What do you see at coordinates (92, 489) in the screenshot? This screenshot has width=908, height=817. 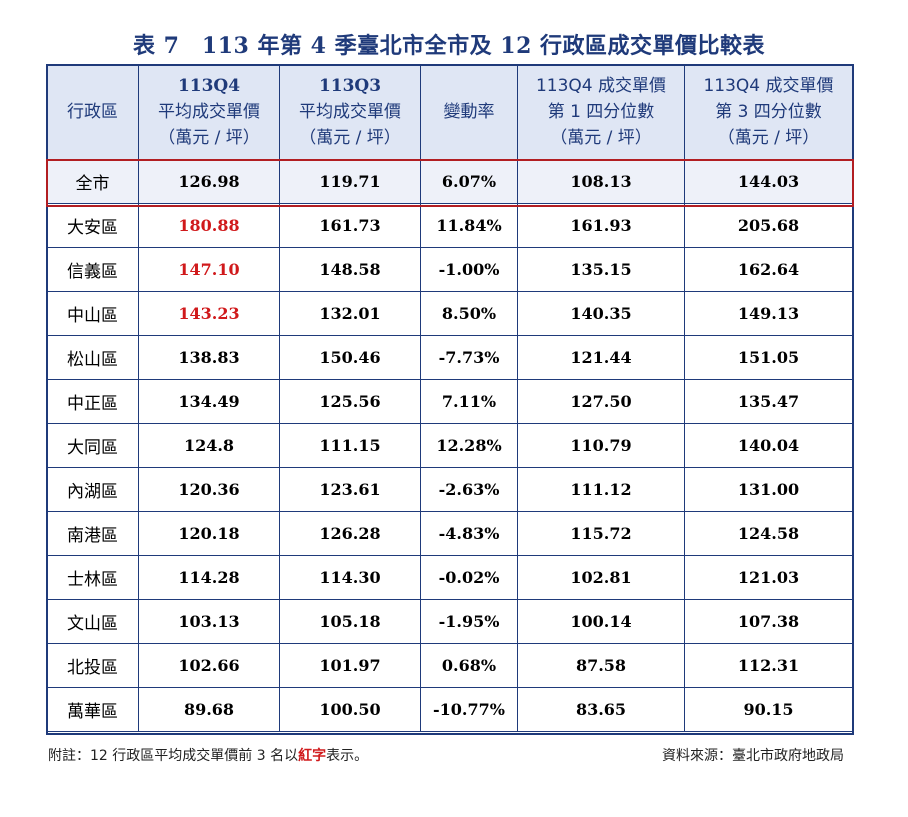 I see `district-name: 內湖區` at bounding box center [92, 489].